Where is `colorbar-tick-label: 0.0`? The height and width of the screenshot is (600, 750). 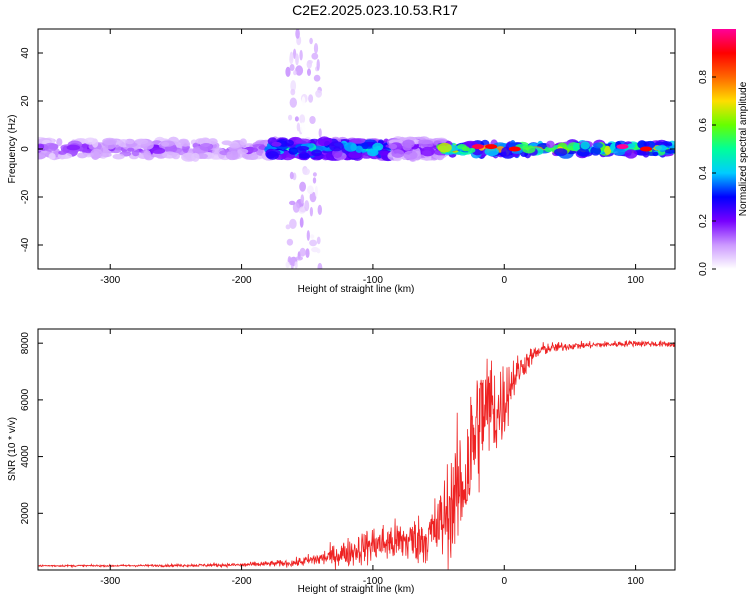
colorbar-tick-label: 0.0 is located at coordinates (703, 269).